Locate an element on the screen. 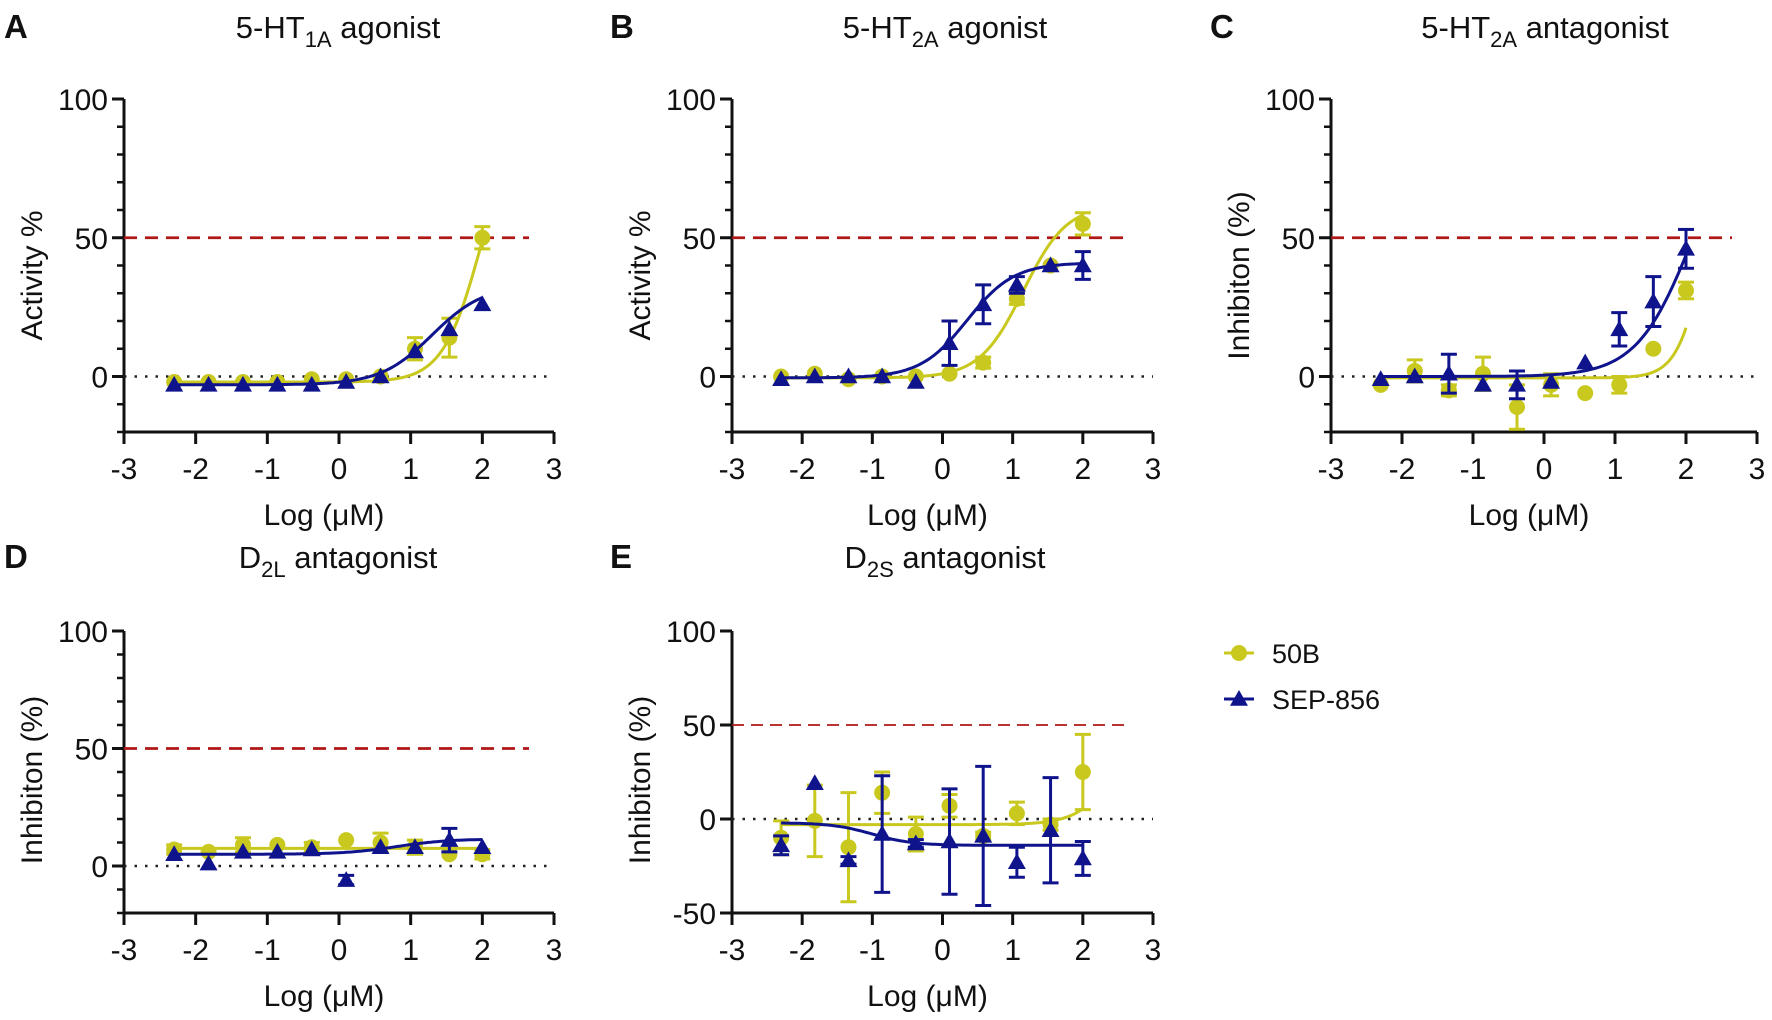  panel-letter: B is located at coordinates (622, 26).